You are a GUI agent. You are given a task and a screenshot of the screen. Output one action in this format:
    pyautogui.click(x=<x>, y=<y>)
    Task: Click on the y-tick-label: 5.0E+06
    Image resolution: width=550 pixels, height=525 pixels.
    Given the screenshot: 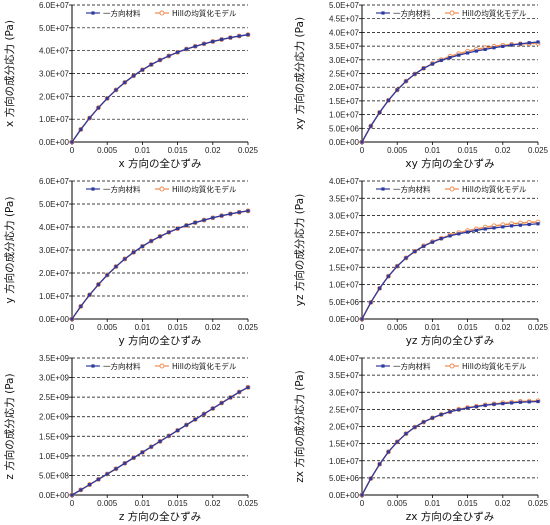 What is the action you would take?
    pyautogui.click(x=344, y=302)
    